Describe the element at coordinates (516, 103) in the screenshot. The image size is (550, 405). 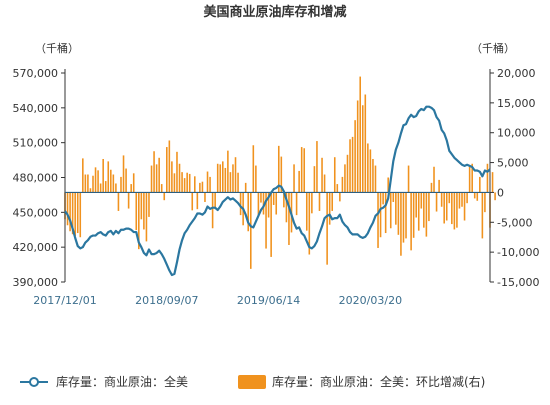
I see `right-tick-label: 15,000` at that location.